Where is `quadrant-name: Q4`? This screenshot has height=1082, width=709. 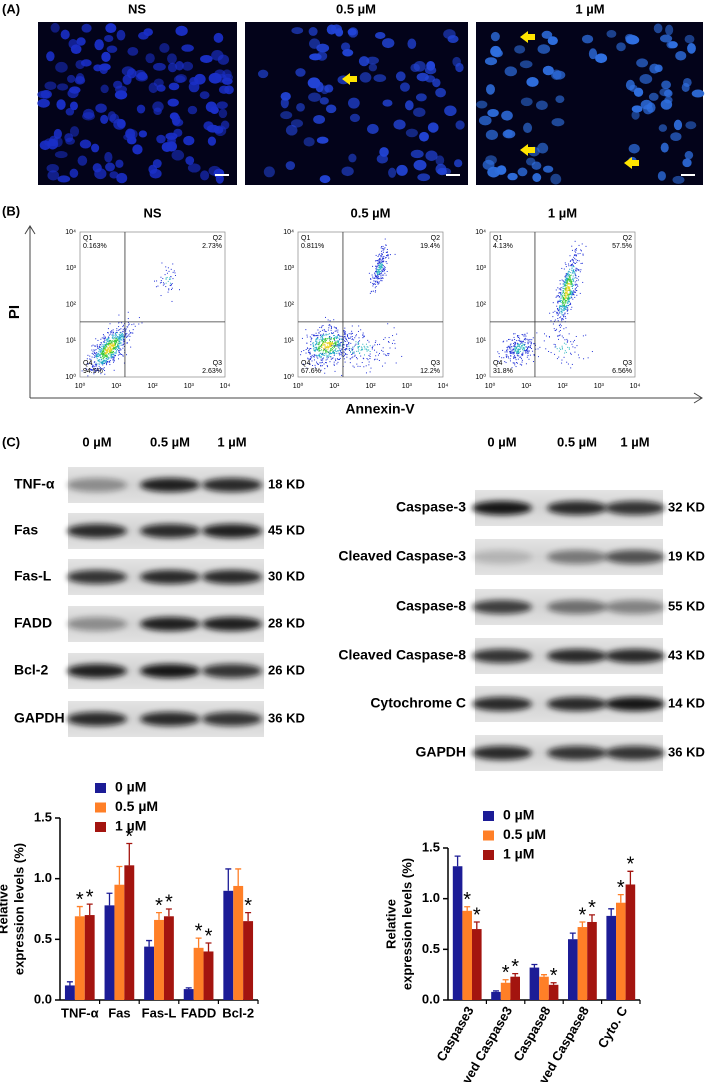
quadrant-name: Q4 is located at coordinates (305, 363).